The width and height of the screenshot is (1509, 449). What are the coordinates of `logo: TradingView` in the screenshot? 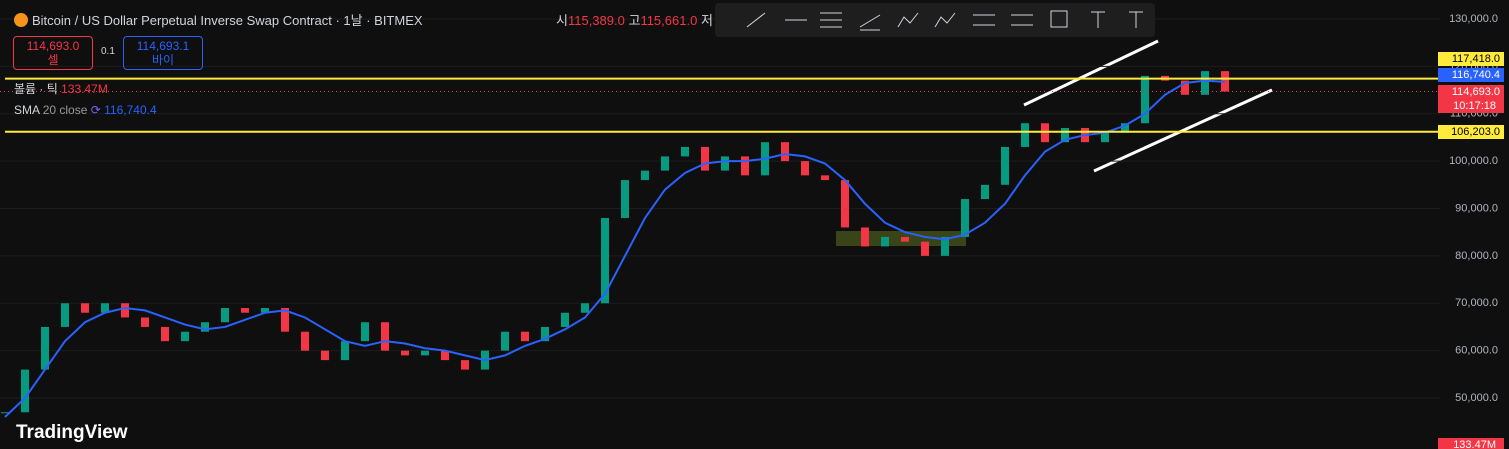 It's located at (72, 432).